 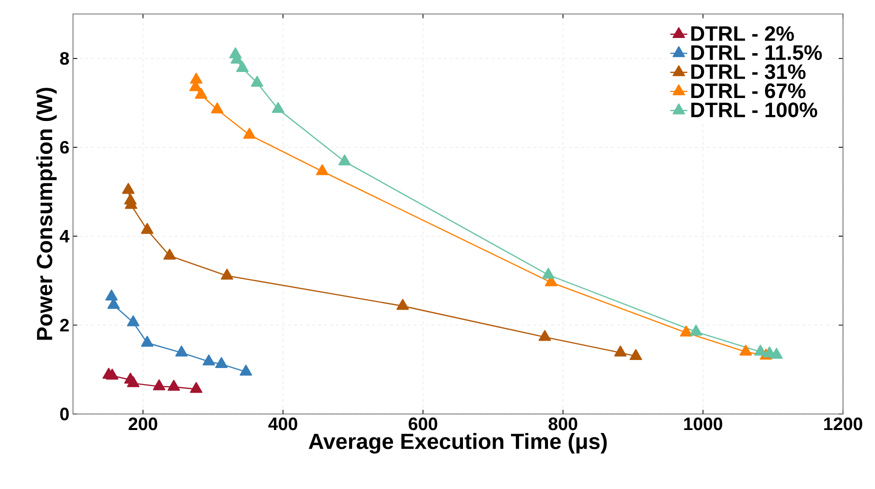 What do you see at coordinates (843, 423) in the screenshot?
I see `x-tick-label: 1200` at bounding box center [843, 423].